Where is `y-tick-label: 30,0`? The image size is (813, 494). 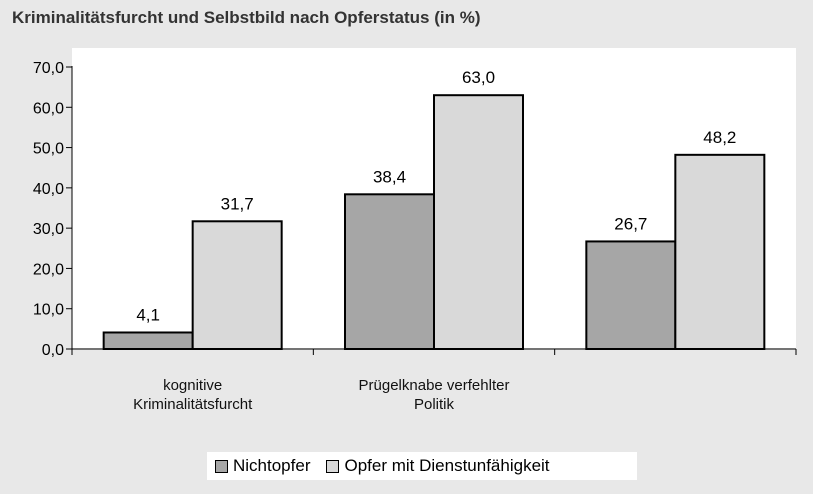 y-tick-label: 30,0 is located at coordinates (48, 229).